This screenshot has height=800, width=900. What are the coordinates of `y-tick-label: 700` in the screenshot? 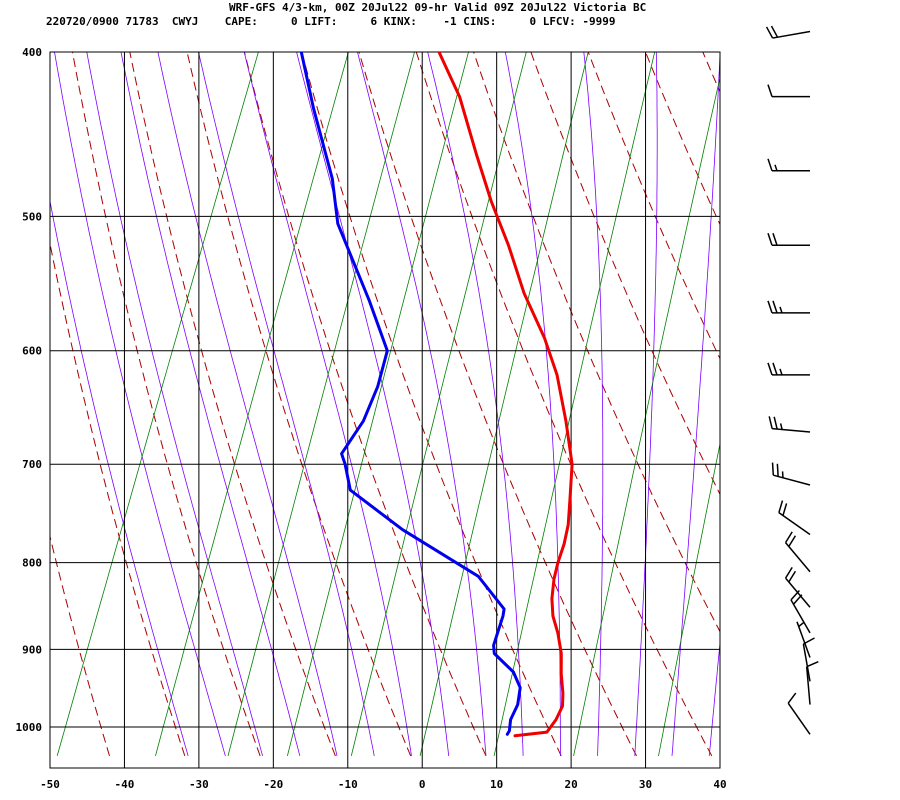 It's located at (32, 464).